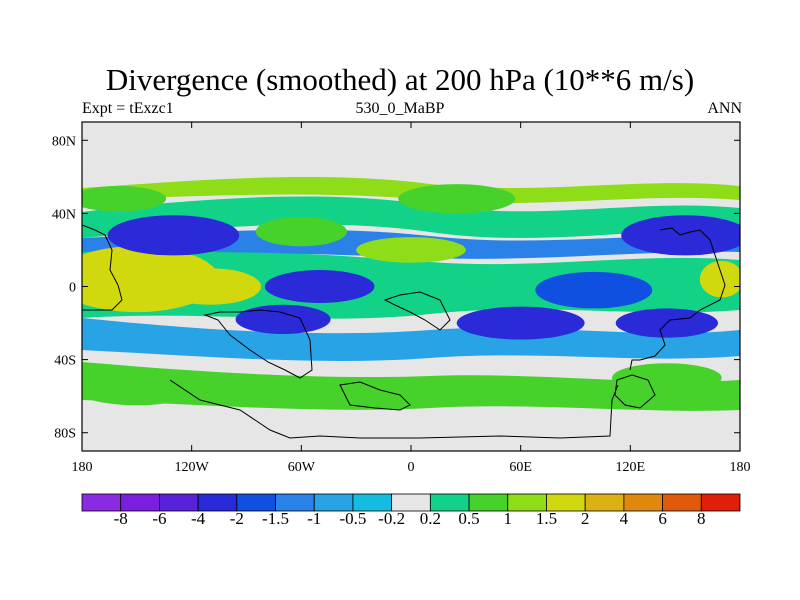  What do you see at coordinates (65, 434) in the screenshot?
I see `y-tick-label: 80S` at bounding box center [65, 434].